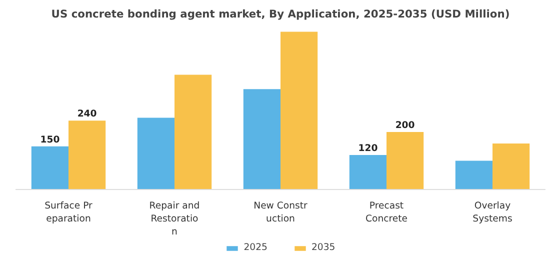 Image resolution: width=560 pixels, height=280 pixels. Describe the element at coordinates (174, 219) in the screenshot. I see `x-tick-label: Repair and Restoratio n` at that location.